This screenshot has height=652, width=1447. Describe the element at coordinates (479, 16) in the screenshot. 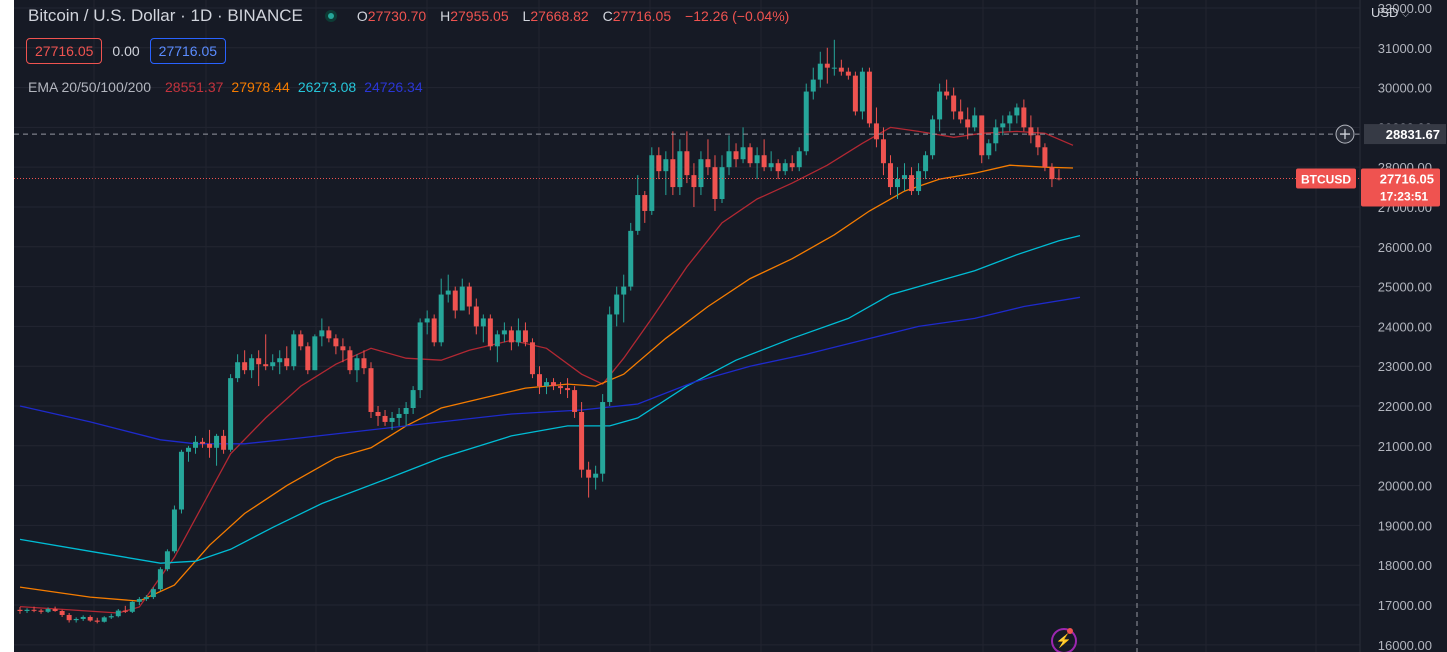

I see `high-value: 27955.05` at that location.